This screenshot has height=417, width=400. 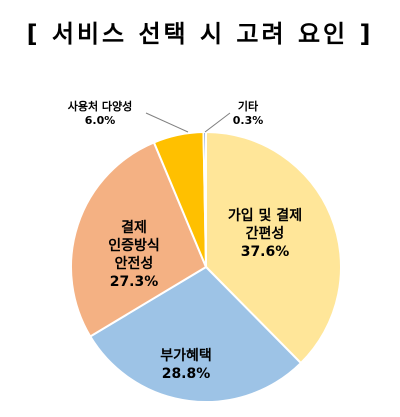 What do you see at coordinates (134, 254) in the screenshot?
I see `pie-slice-3-label: 결제 인증방식 안전성 27.3%` at bounding box center [134, 254].